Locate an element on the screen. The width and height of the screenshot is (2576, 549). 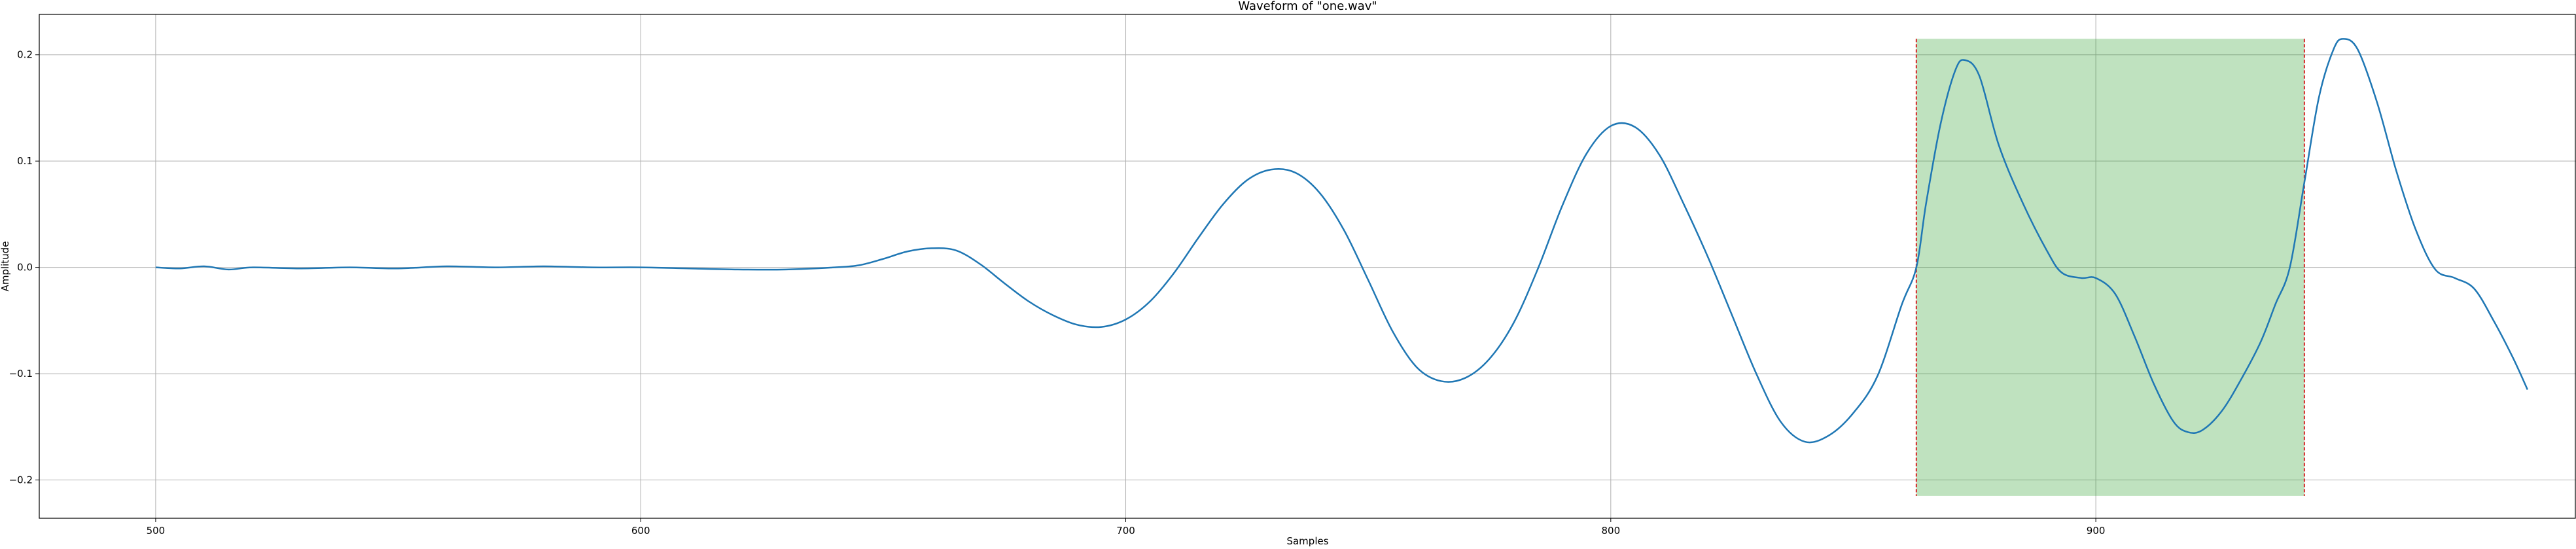
y-tick-label: 0.2 is located at coordinates (25, 55).